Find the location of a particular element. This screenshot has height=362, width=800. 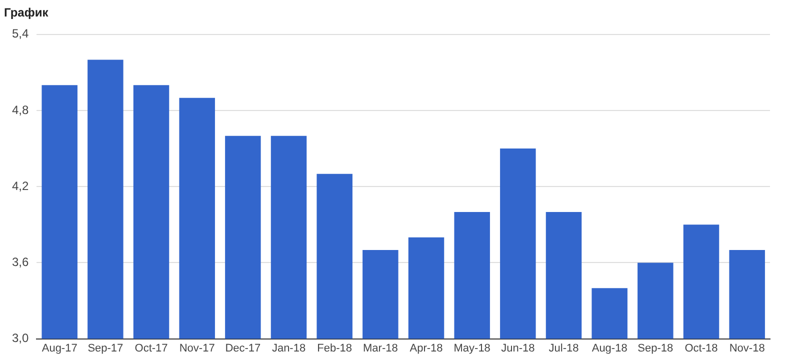

chart-title: График is located at coordinates (27, 13).